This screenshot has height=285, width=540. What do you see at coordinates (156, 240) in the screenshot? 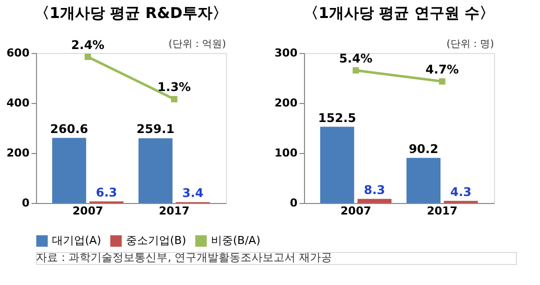
I see `legend-label: 중소기업(B)` at bounding box center [156, 240].